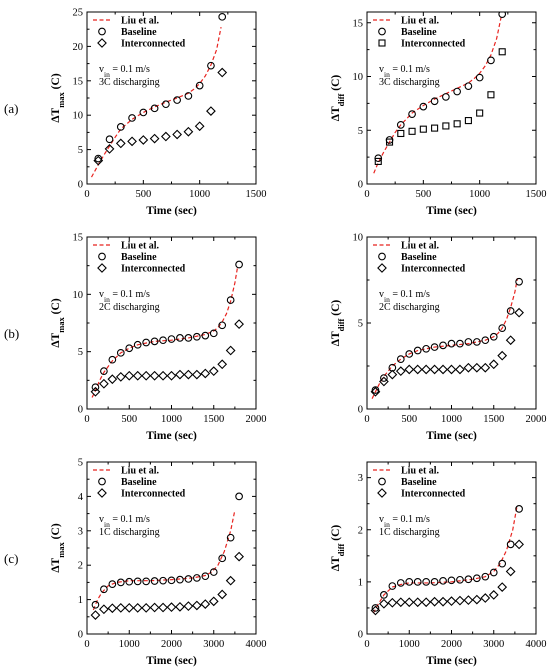 This screenshot has width=550, height=669. What do you see at coordinates (213, 644) in the screenshot?
I see `x-tick-label: 3000` at bounding box center [213, 644].